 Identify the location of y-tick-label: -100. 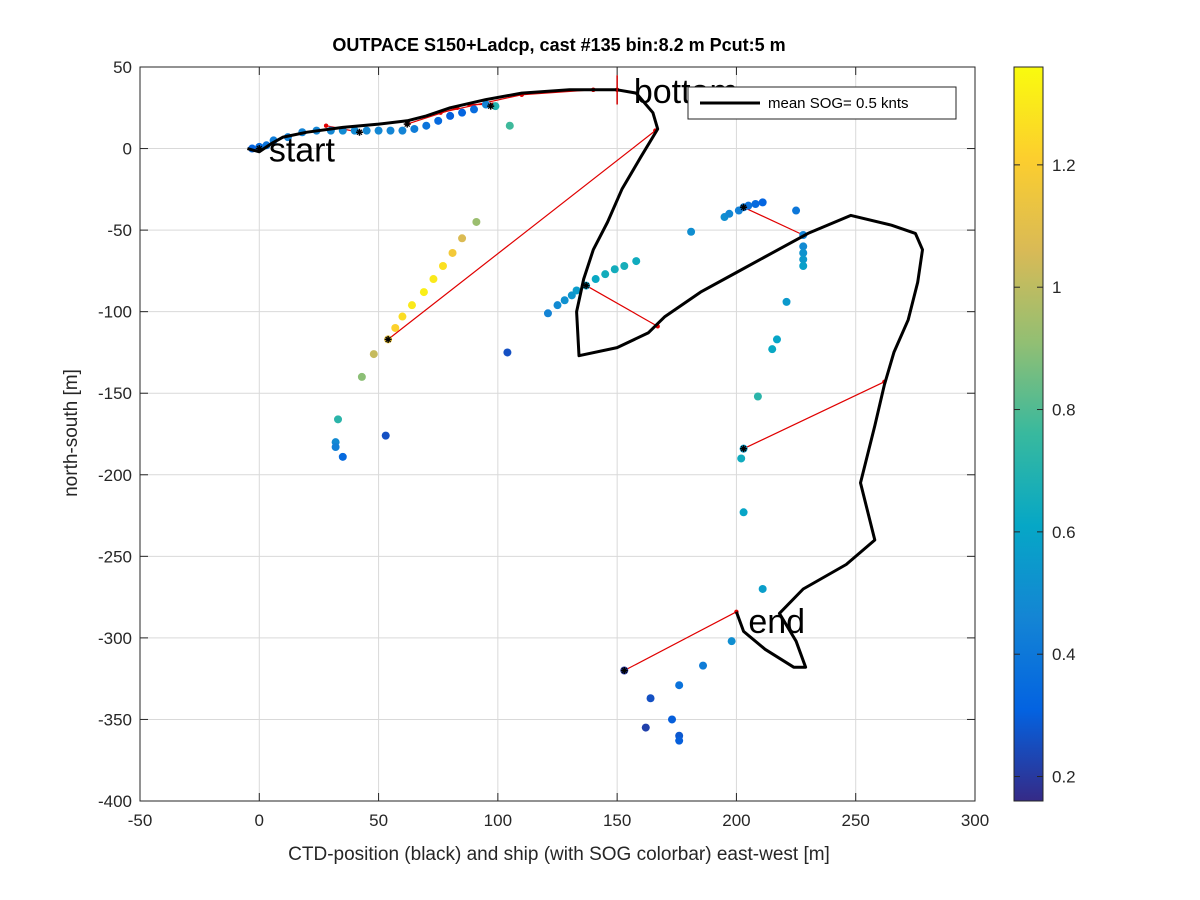
(115, 312).